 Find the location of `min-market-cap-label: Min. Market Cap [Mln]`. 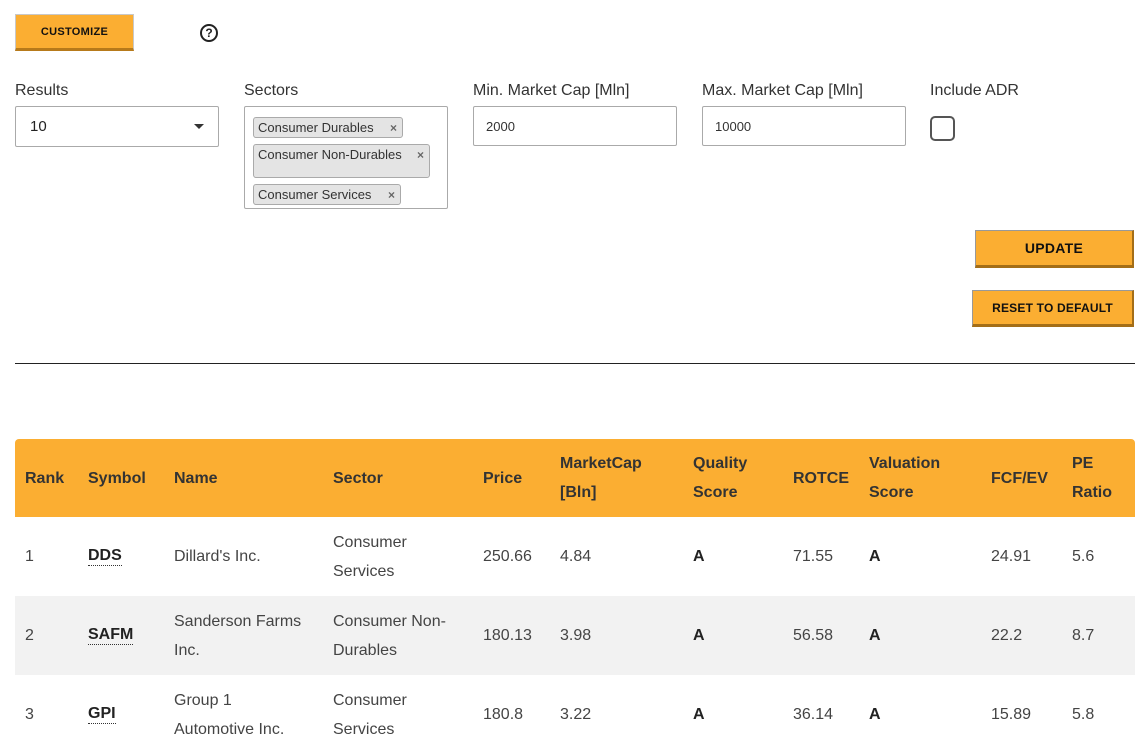

min-market-cap-label: Min. Market Cap [Mln] is located at coordinates (551, 90).